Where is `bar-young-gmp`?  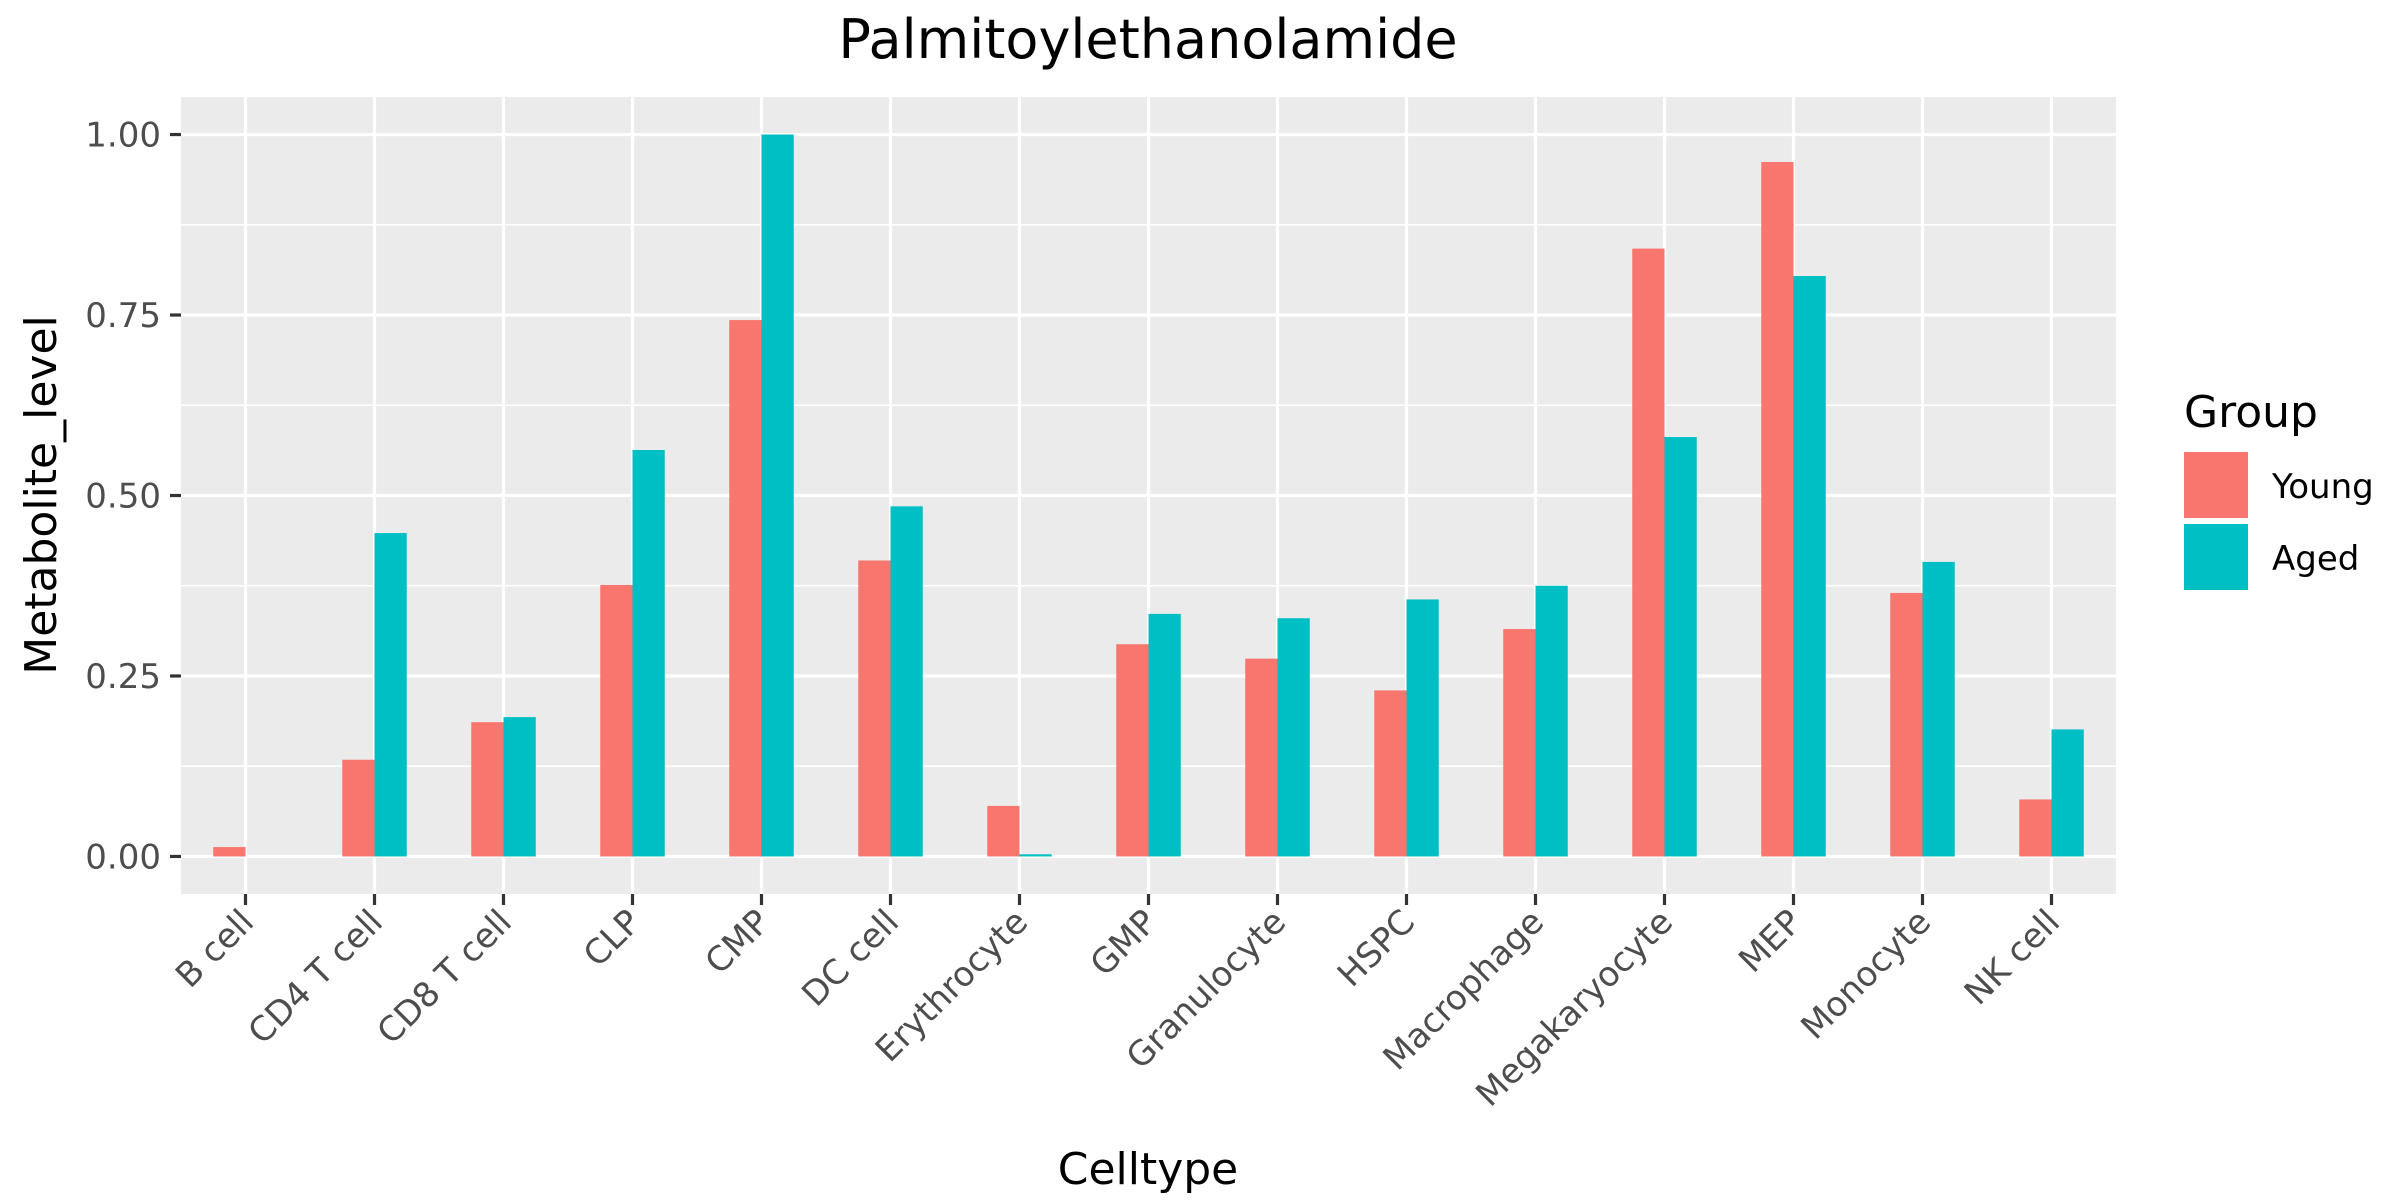 bar-young-gmp is located at coordinates (1132, 750).